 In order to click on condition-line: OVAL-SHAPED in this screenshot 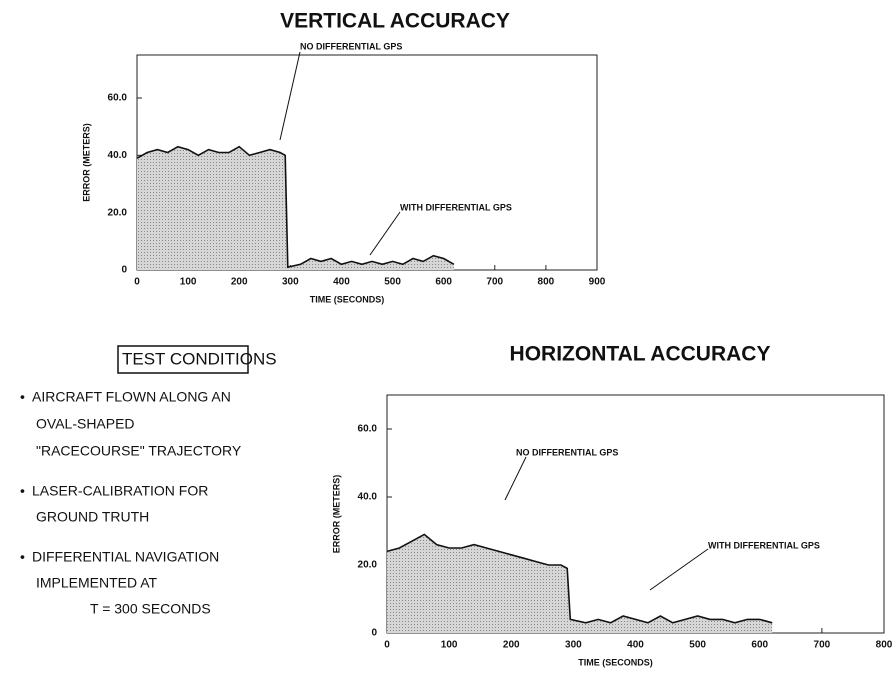, I will do `click(85, 424)`.